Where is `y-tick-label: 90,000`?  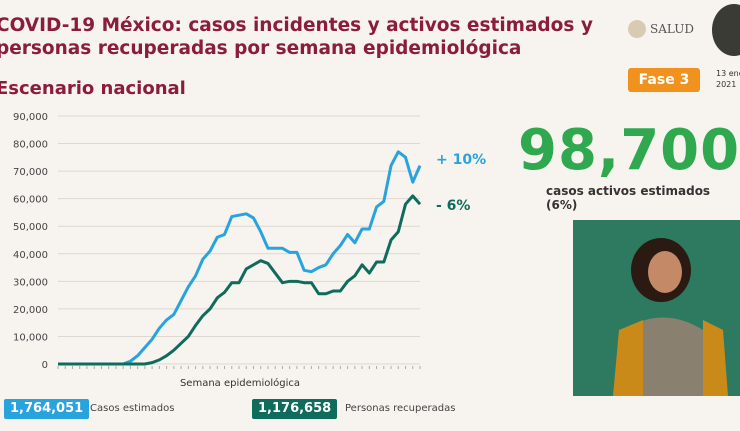 y-tick-label: 90,000 is located at coordinates (30, 117).